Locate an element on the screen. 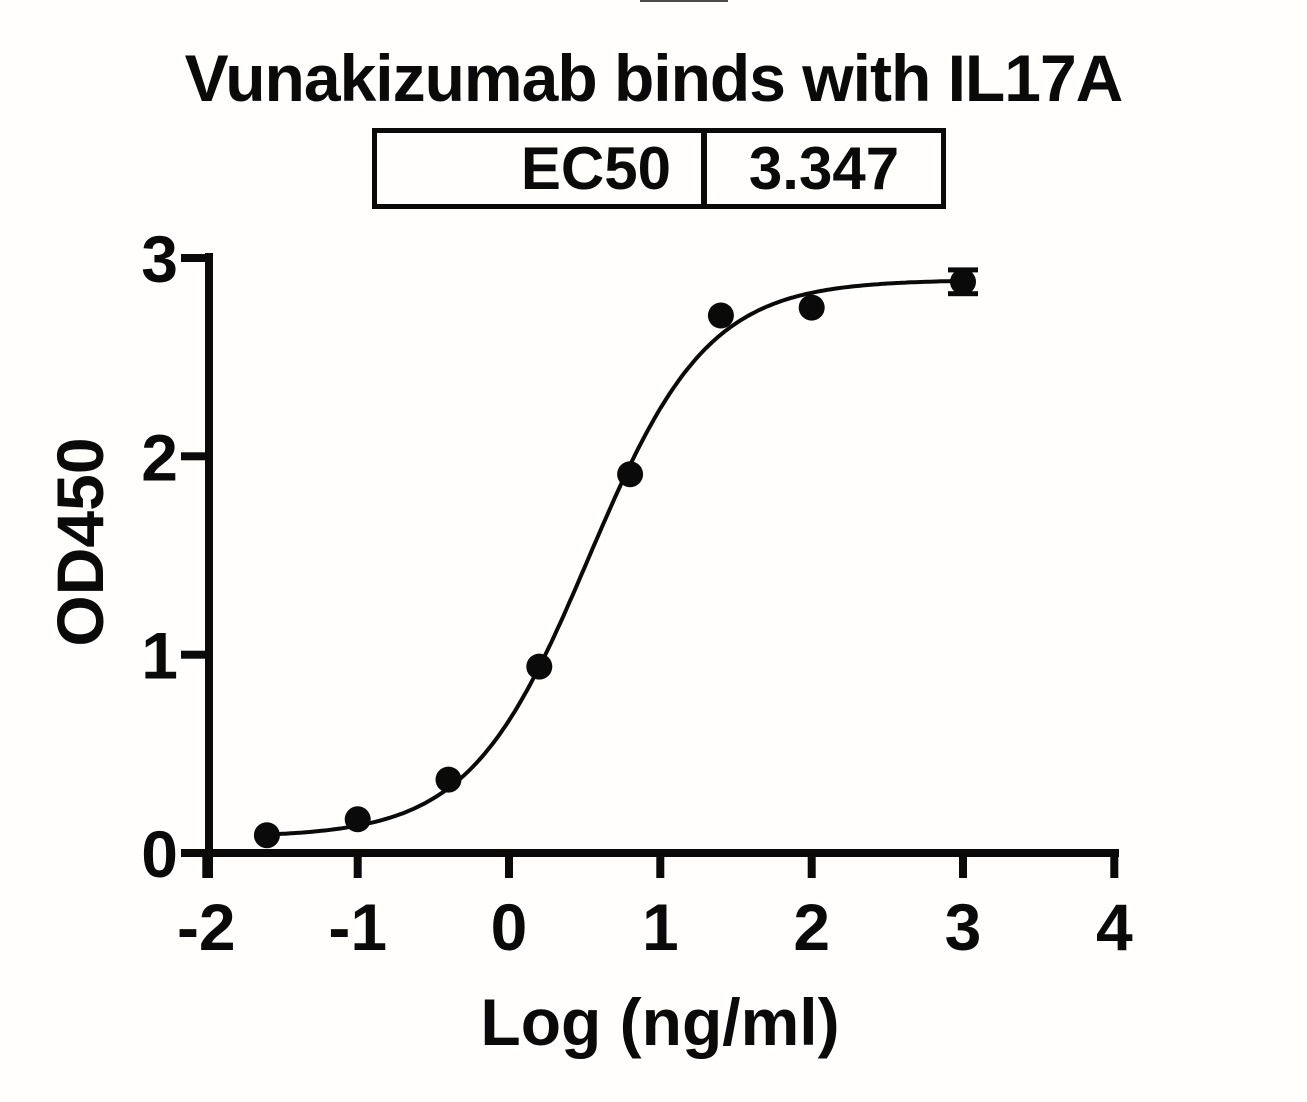 Image resolution: width=1307 pixels, height=1102 pixels. x-tick-label: -1 is located at coordinates (357, 927).